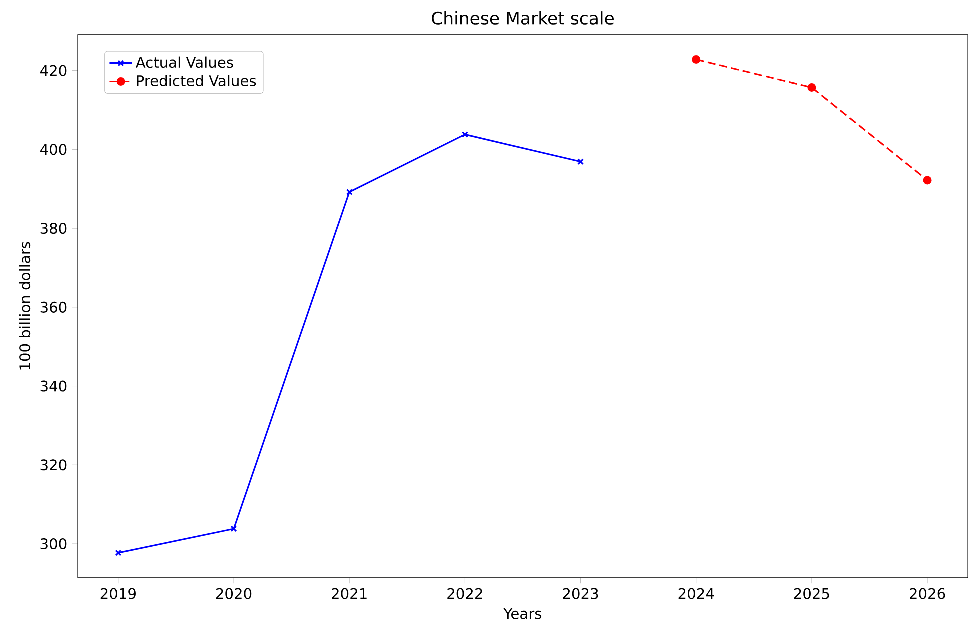 The height and width of the screenshot is (630, 980). What do you see at coordinates (234, 594) in the screenshot?
I see `x-tick-label: 2020` at bounding box center [234, 594].